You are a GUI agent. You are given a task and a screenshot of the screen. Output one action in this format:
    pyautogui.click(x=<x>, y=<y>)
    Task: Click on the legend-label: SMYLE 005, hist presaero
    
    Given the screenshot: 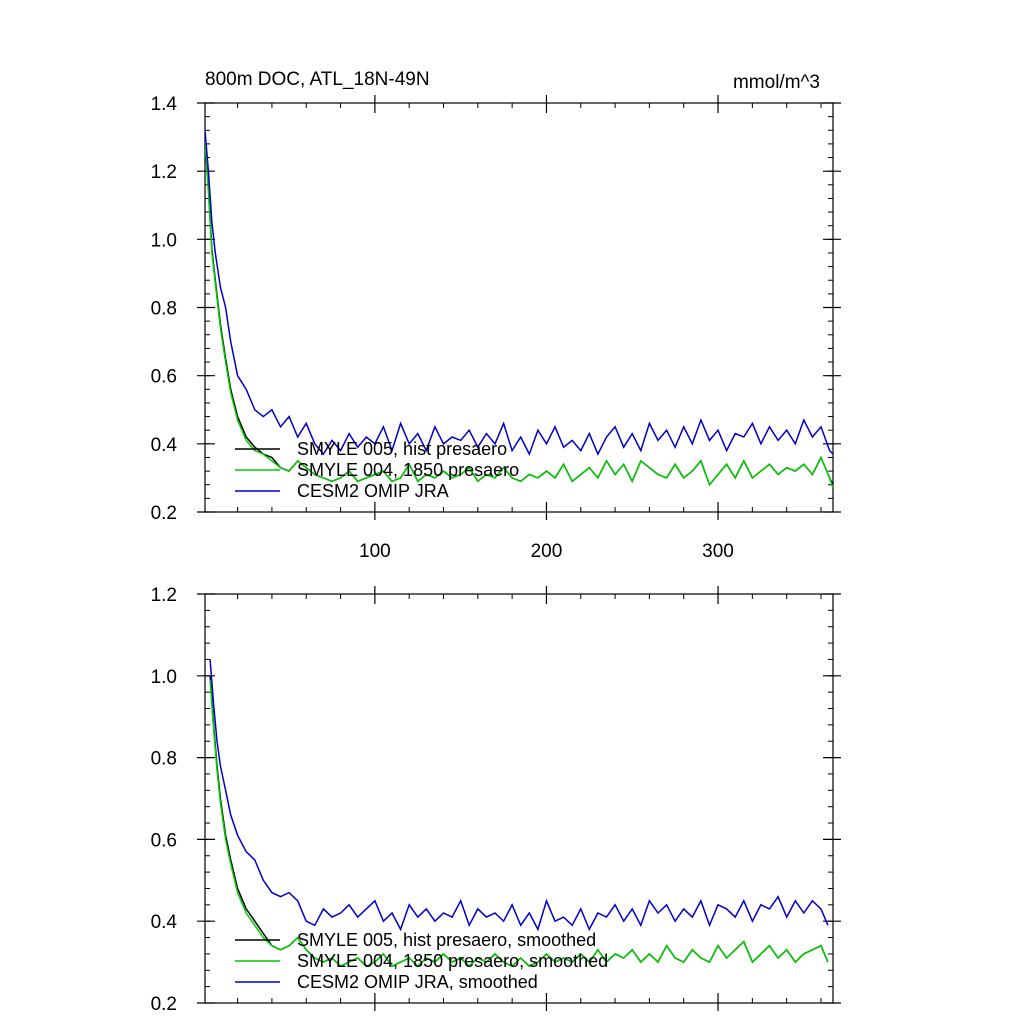 What is the action you would take?
    pyautogui.click(x=402, y=449)
    